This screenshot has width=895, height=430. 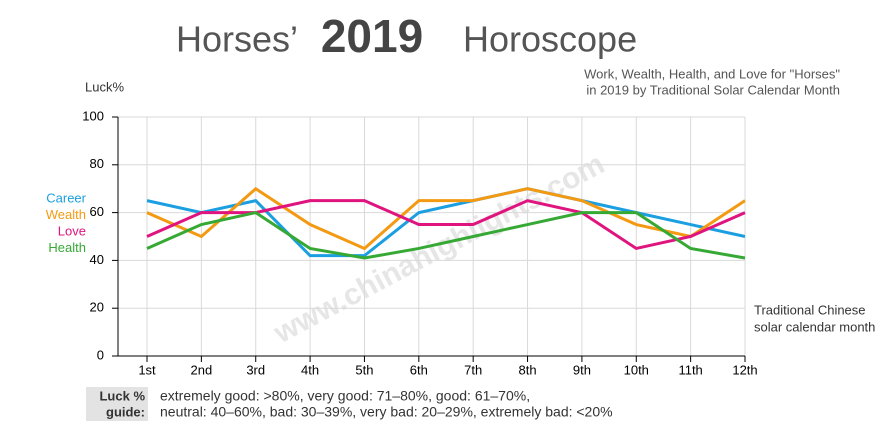 What do you see at coordinates (582, 369) in the screenshot?
I see `x-tick-label: 9th` at bounding box center [582, 369].